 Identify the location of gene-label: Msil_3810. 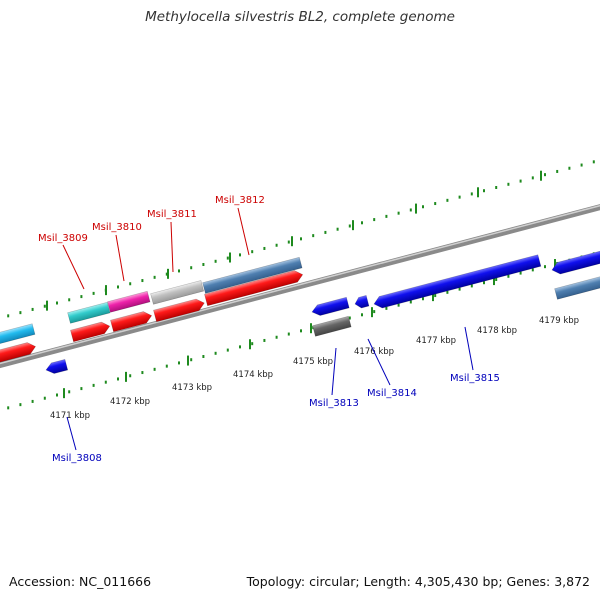
(117, 227).